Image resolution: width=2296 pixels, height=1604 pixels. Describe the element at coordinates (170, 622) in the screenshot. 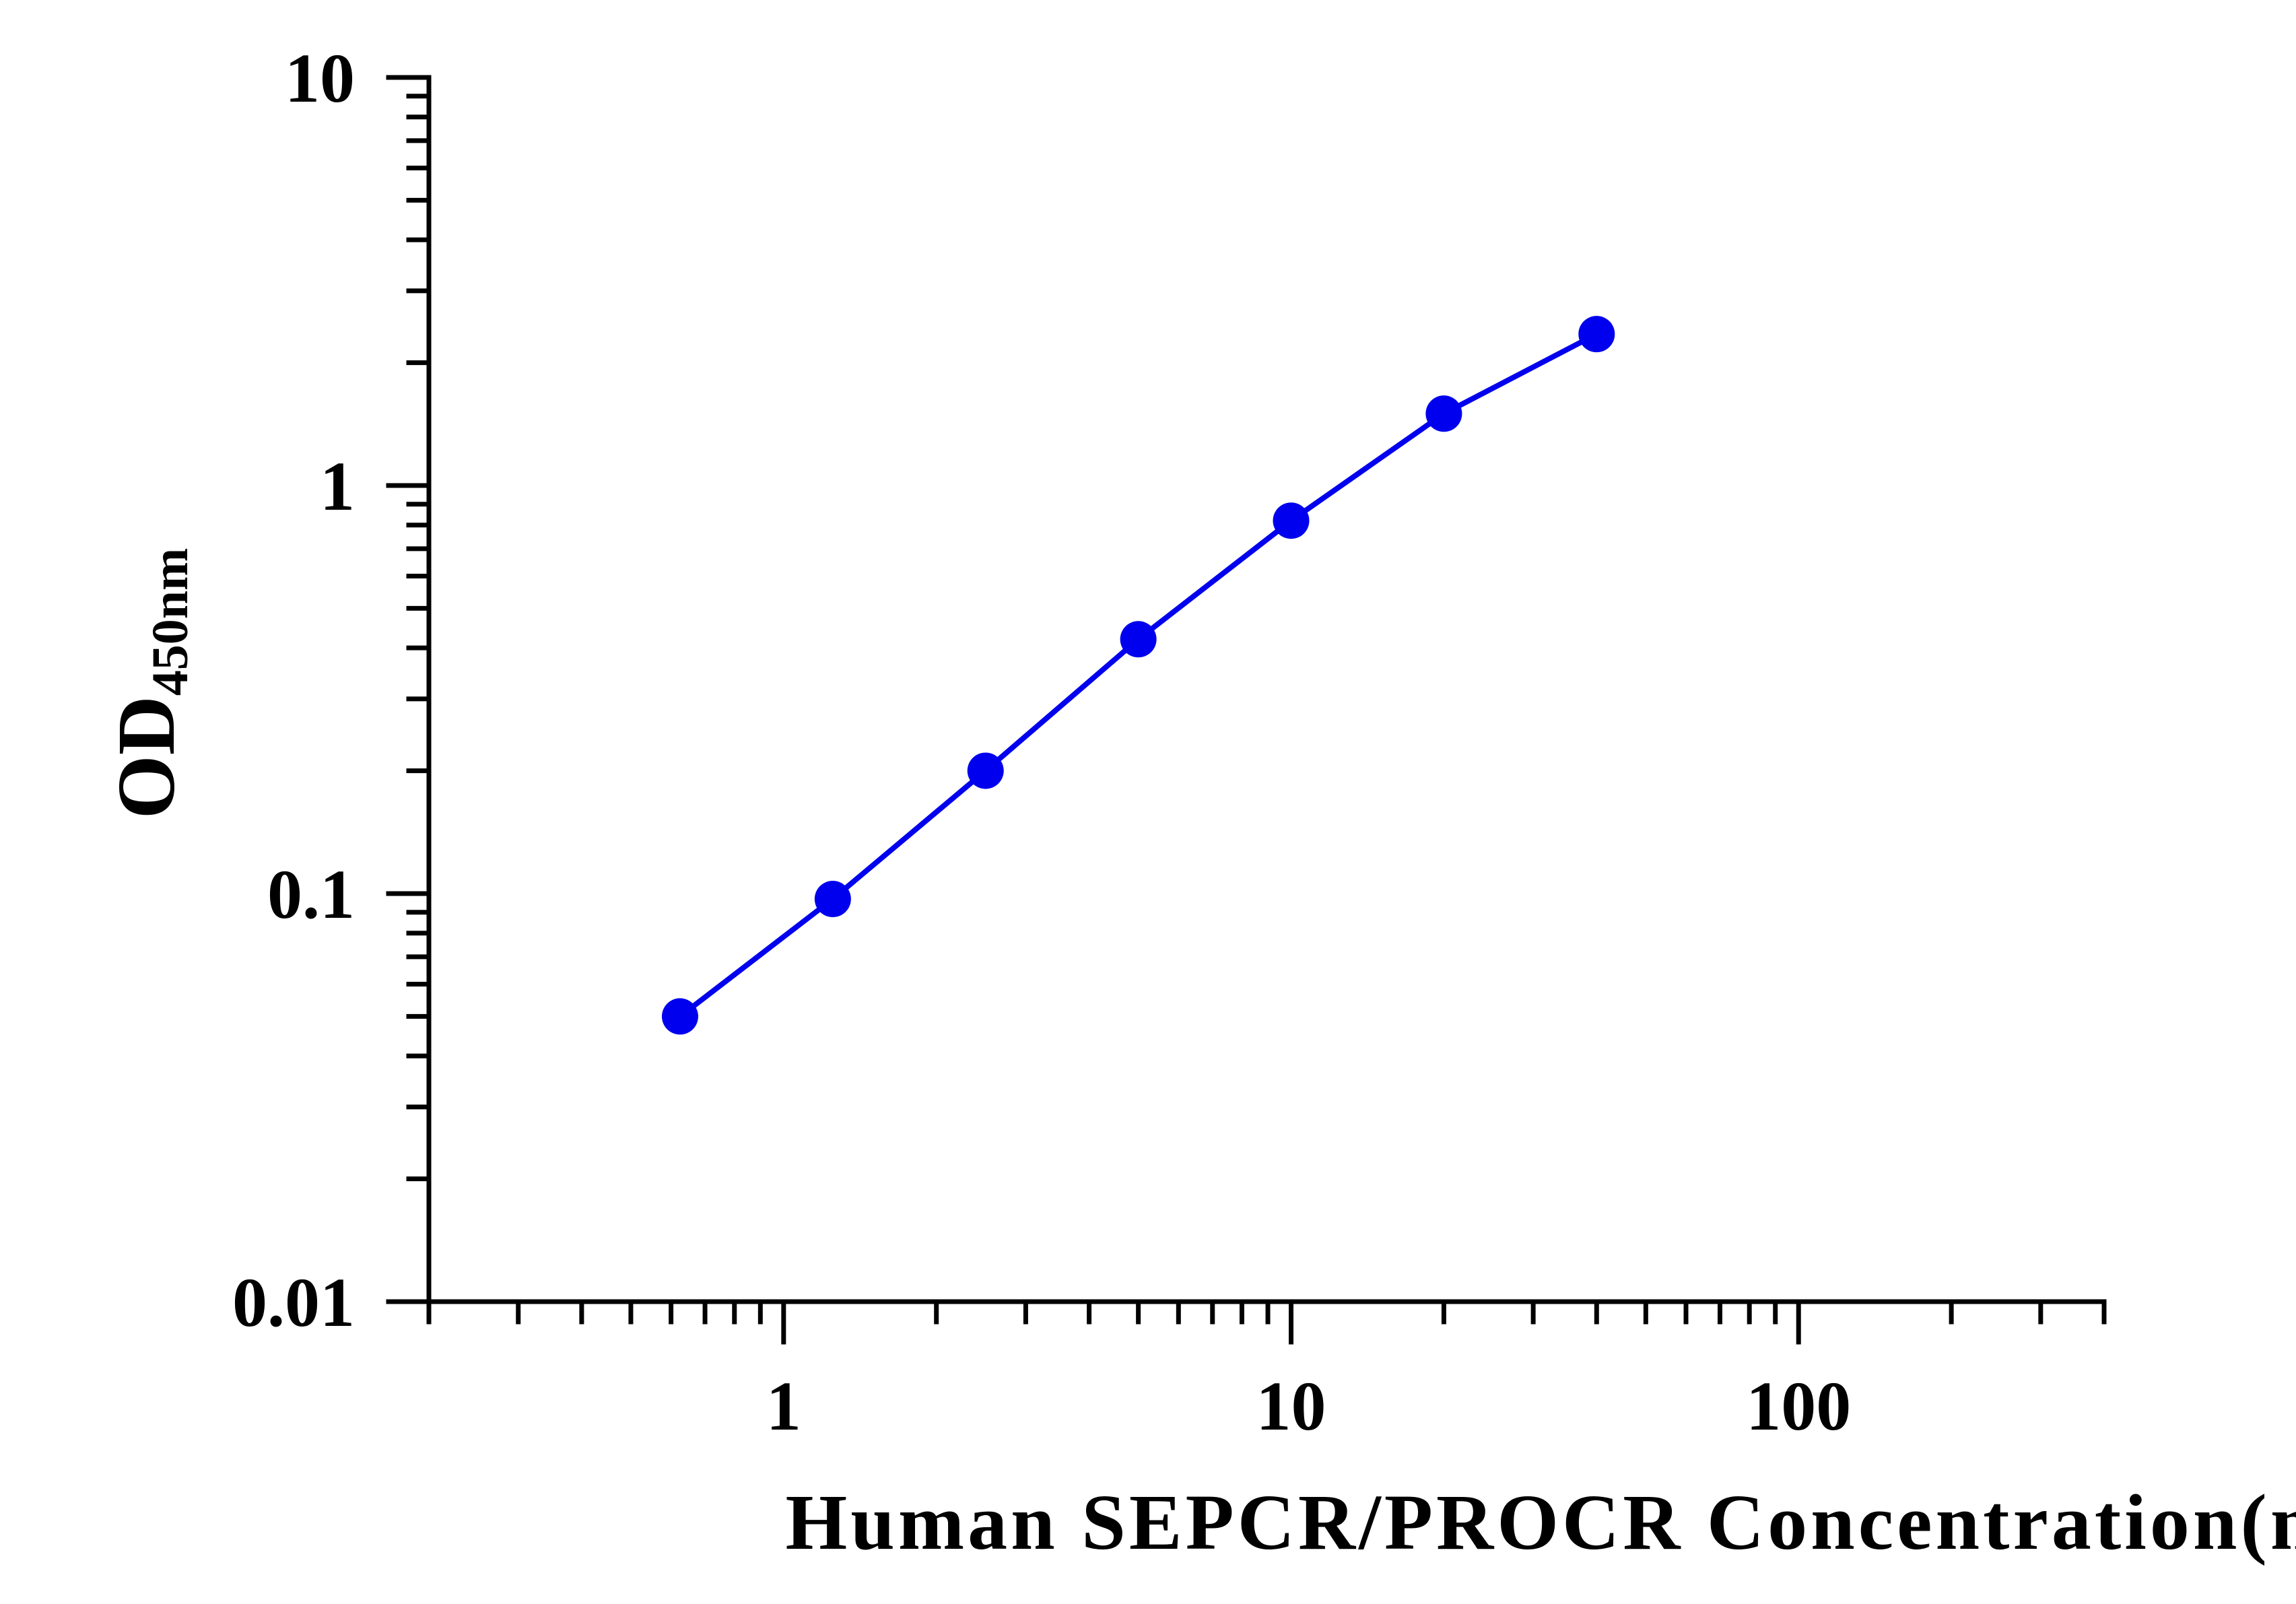

I see `y-axis-title-subscript: 450nm` at that location.